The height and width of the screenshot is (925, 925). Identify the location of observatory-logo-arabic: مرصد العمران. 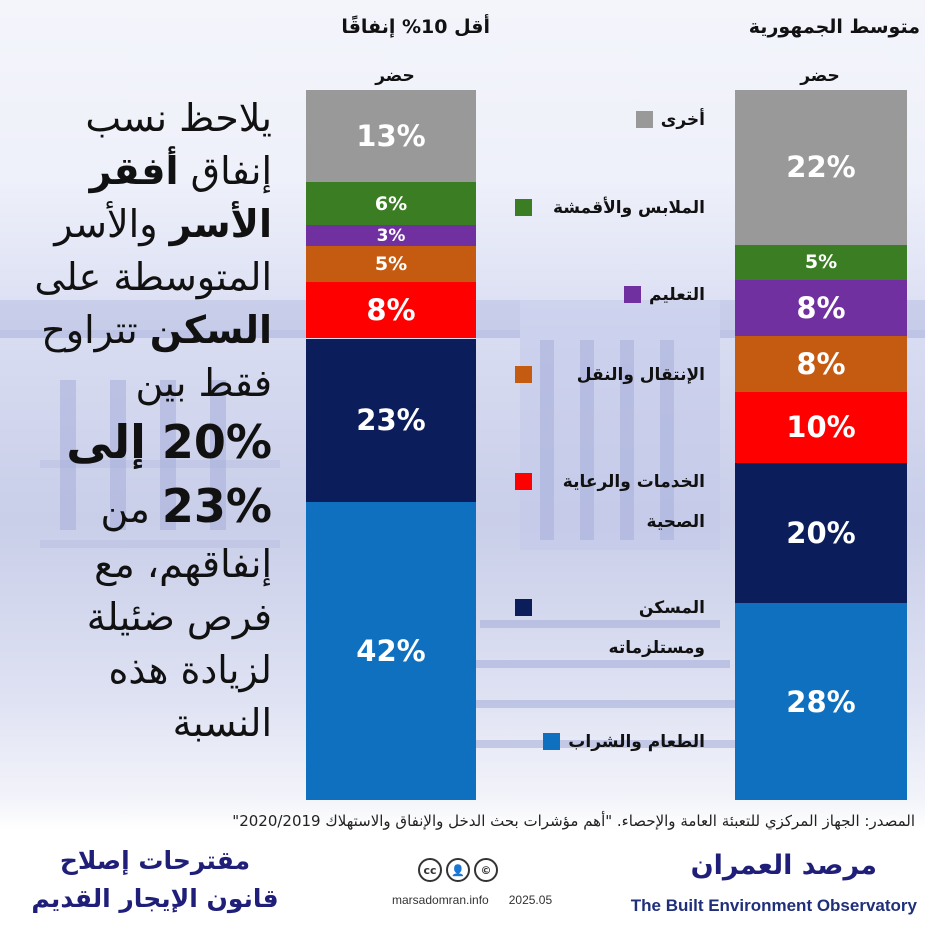
(783, 865).